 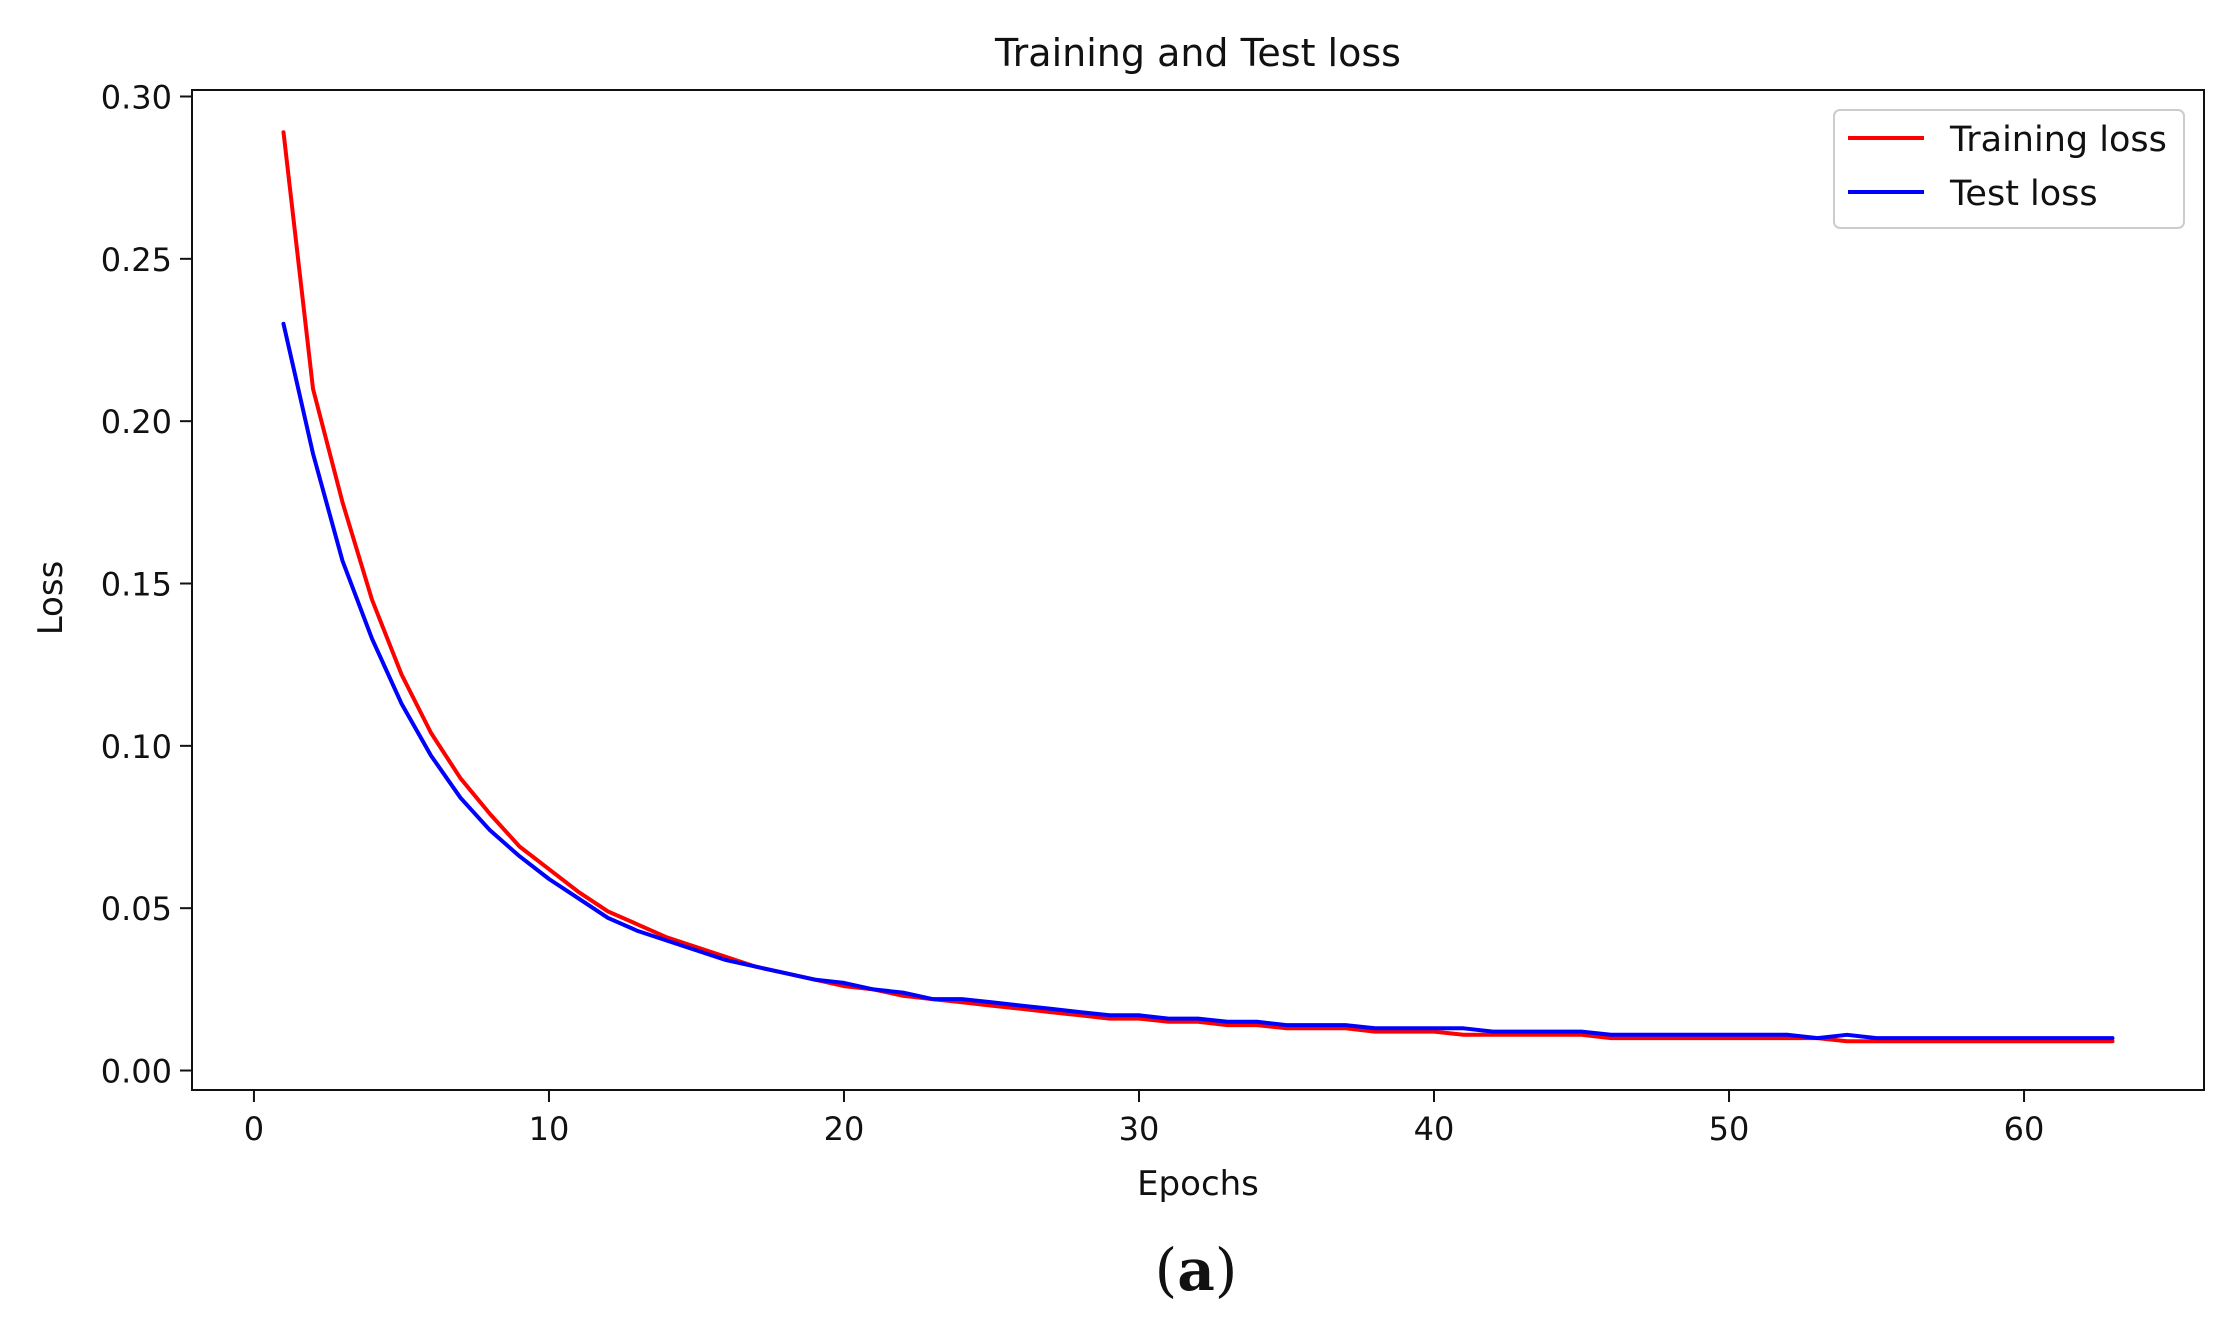 I want to click on y-tick-label: 0.25, so click(x=136, y=260).